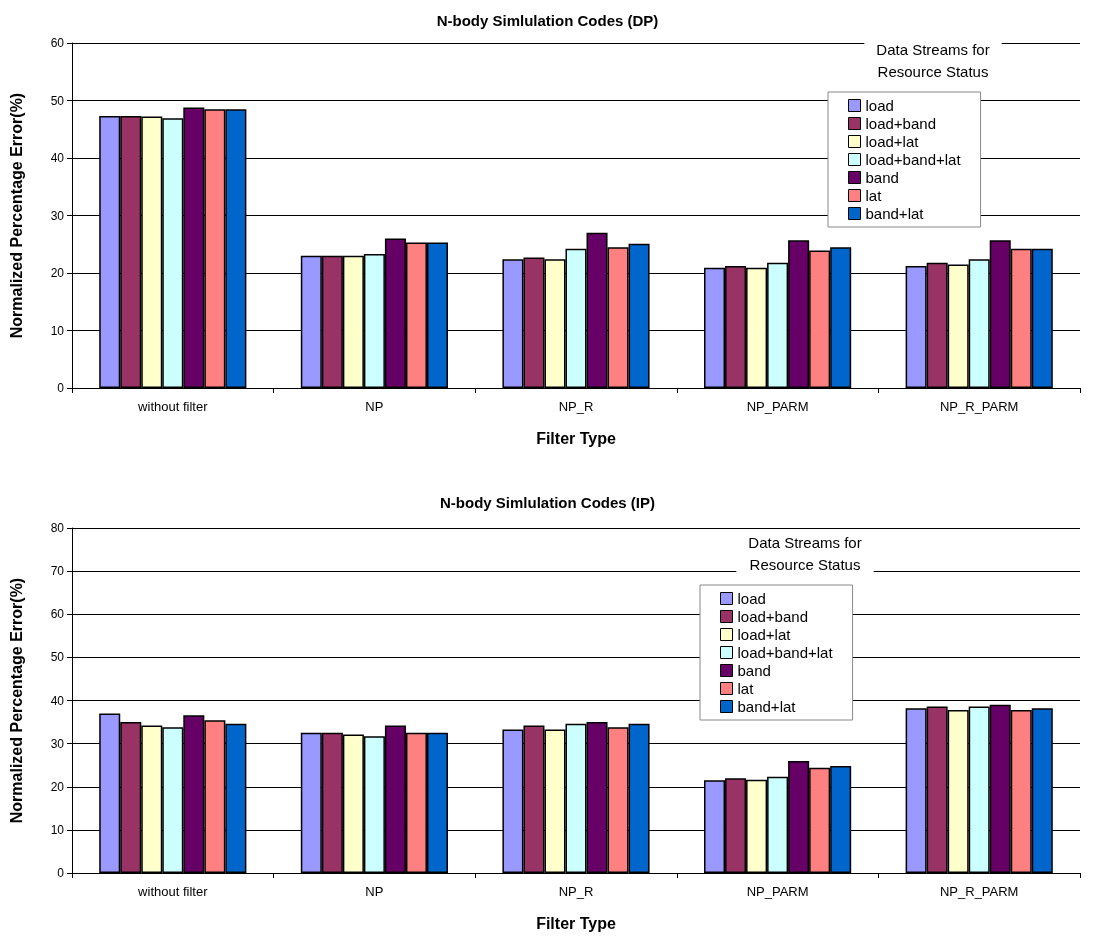  Describe the element at coordinates (547, 20) in the screenshot. I see `chart-title: N-body Simlulation Codes (DP)` at that location.